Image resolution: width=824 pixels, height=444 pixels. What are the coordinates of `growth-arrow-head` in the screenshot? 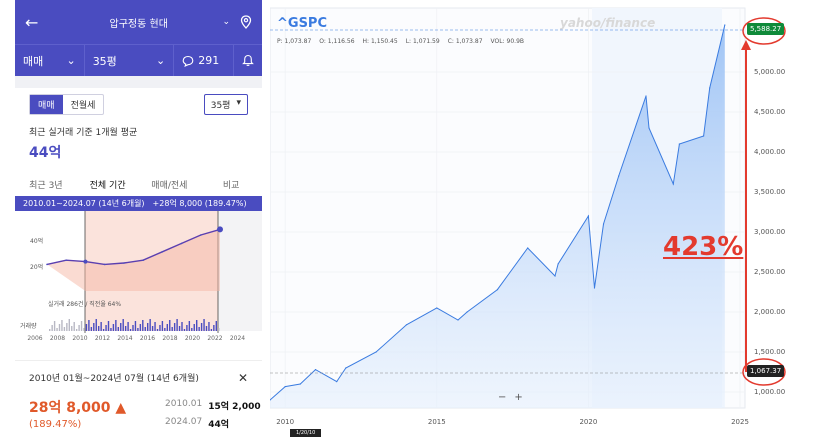 It's located at (746, 45).